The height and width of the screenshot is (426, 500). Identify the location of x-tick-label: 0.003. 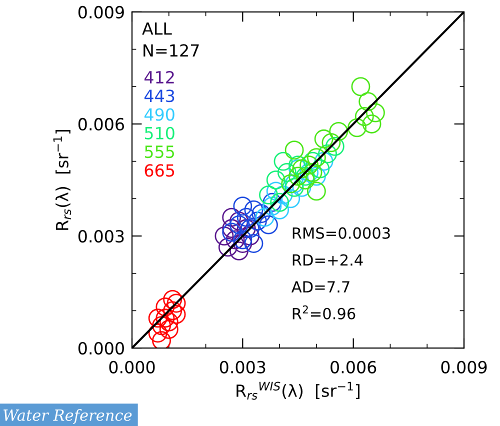
(243, 367).